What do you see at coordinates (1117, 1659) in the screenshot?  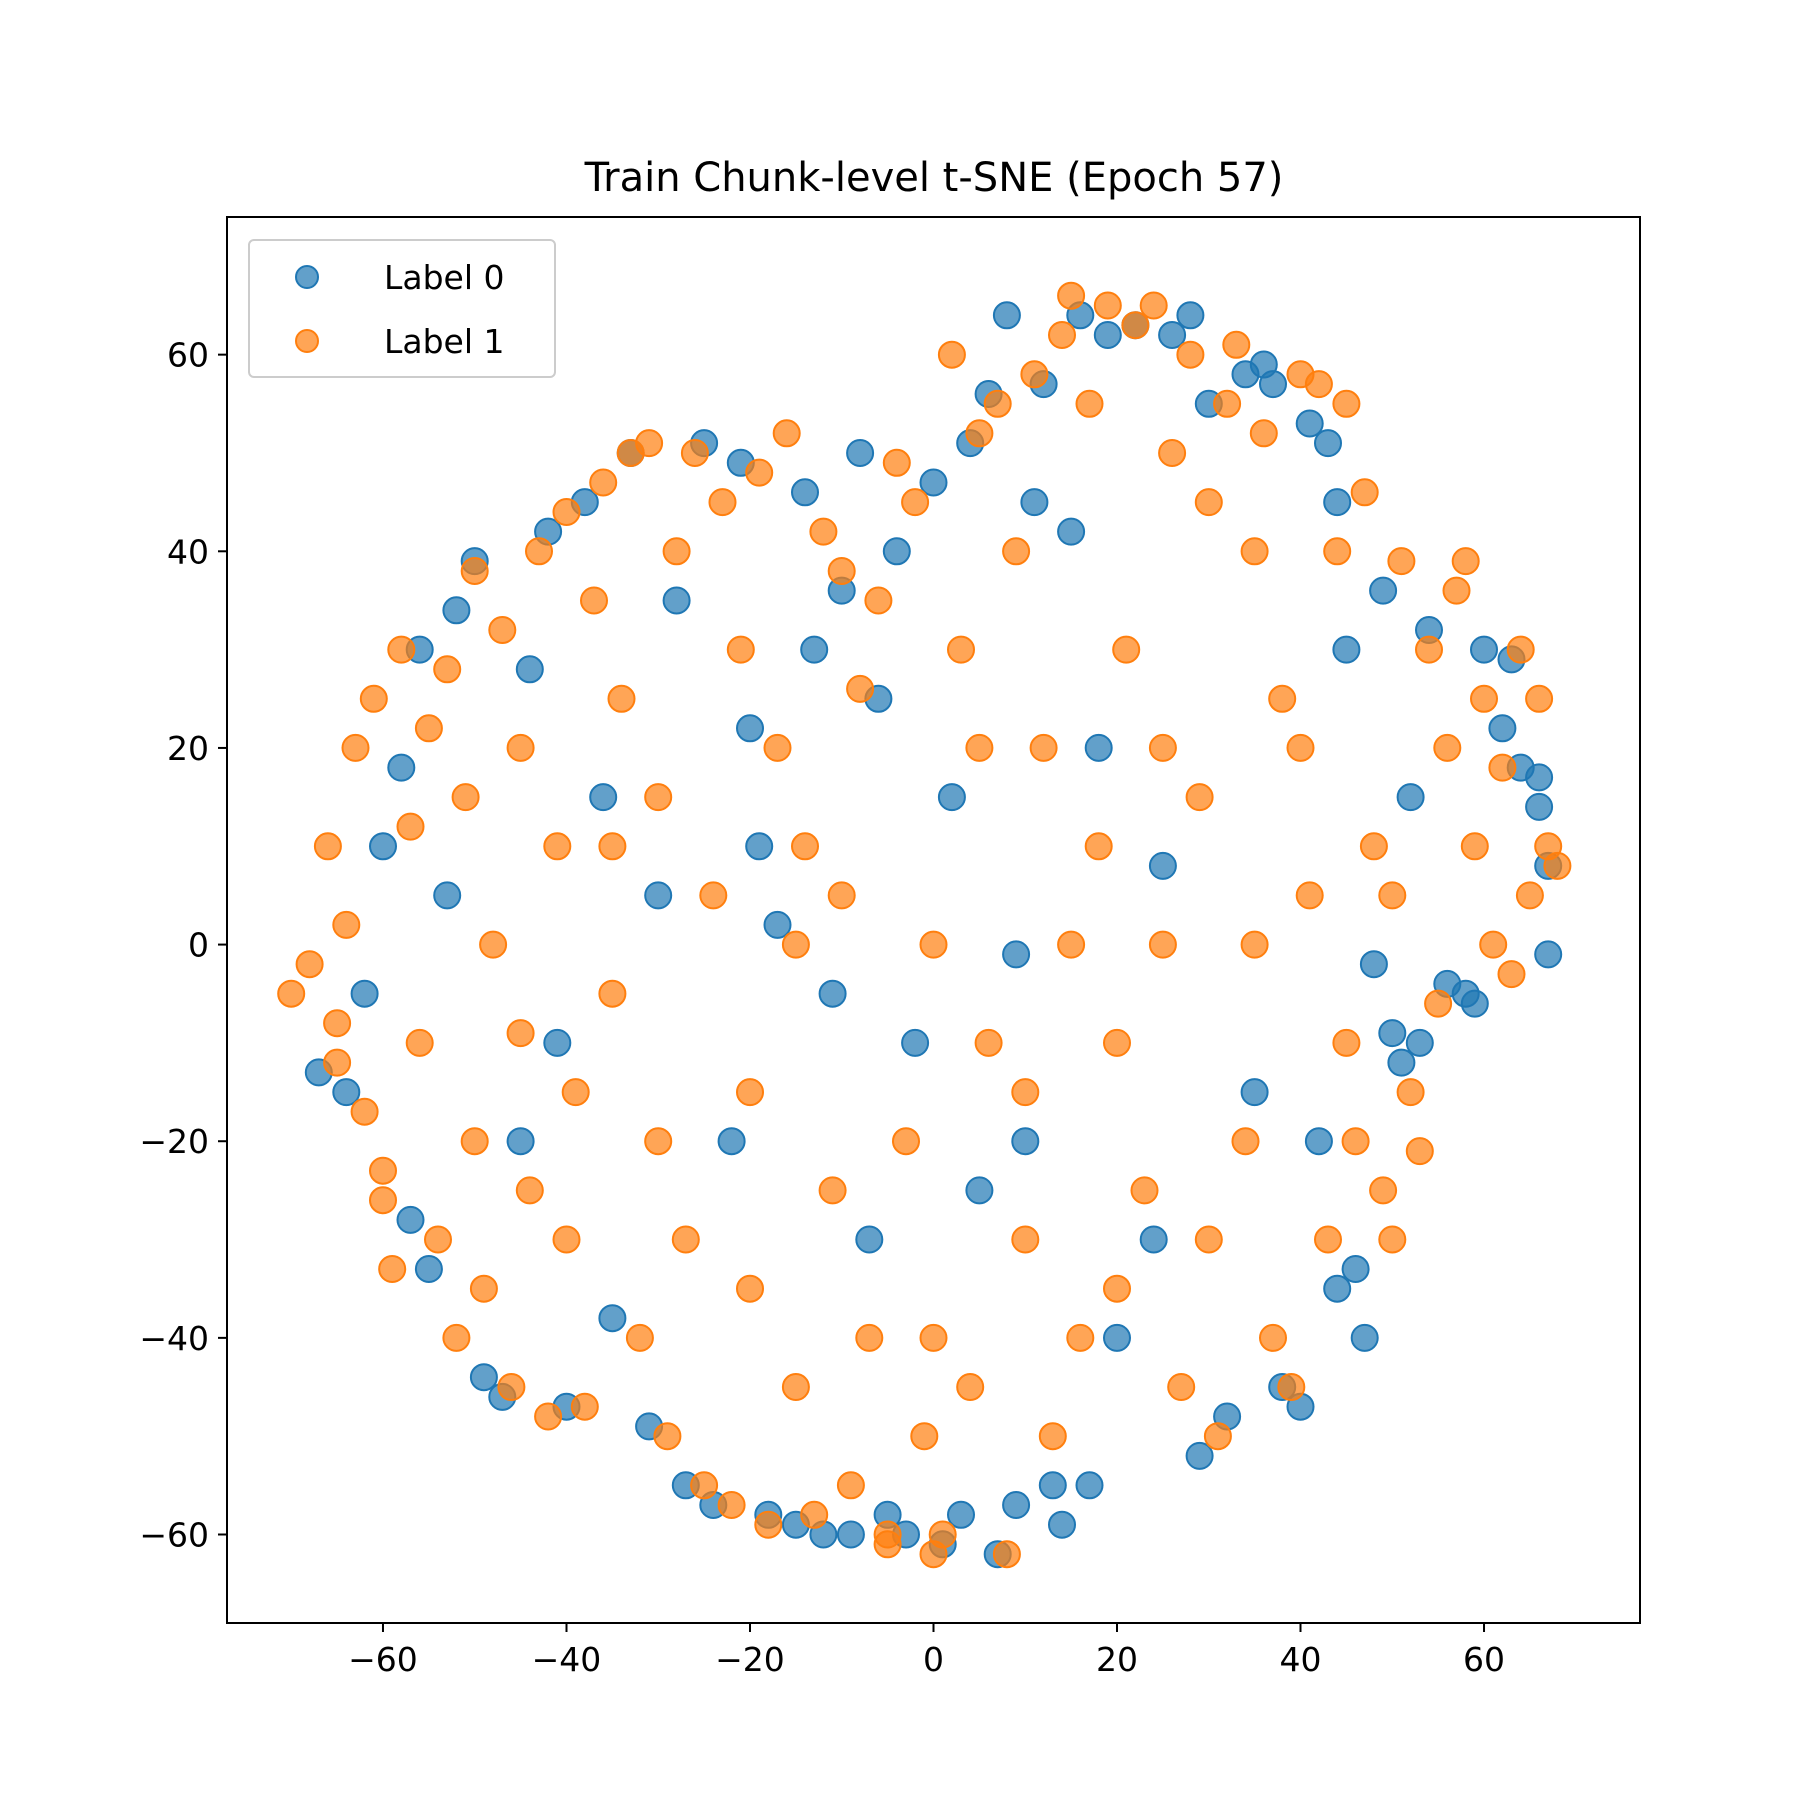 I see `x-tick-label: 20` at bounding box center [1117, 1659].